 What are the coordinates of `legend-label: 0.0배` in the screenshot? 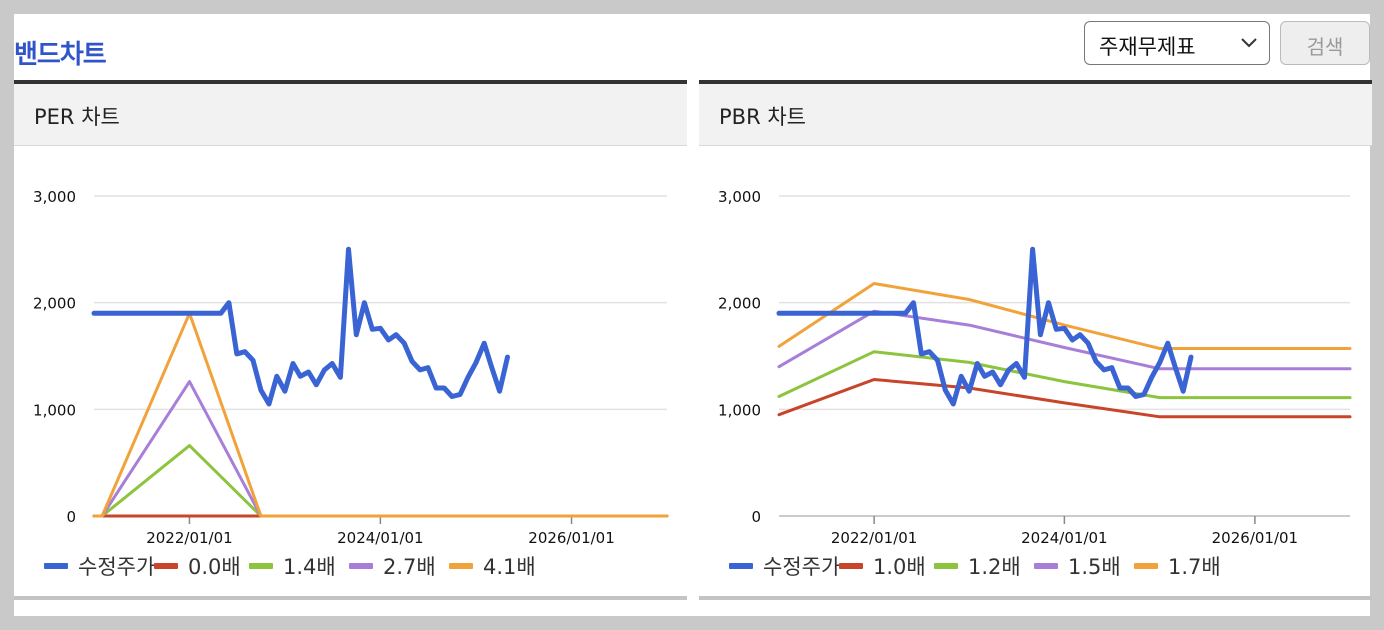 It's located at (214, 567).